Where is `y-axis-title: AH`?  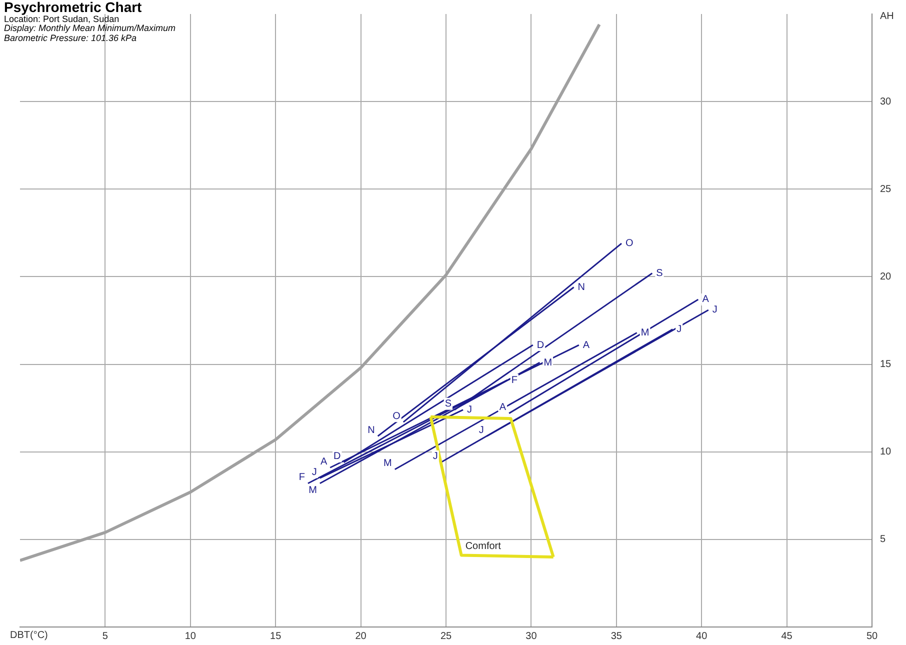
y-axis-title: AH is located at coordinates (887, 16).